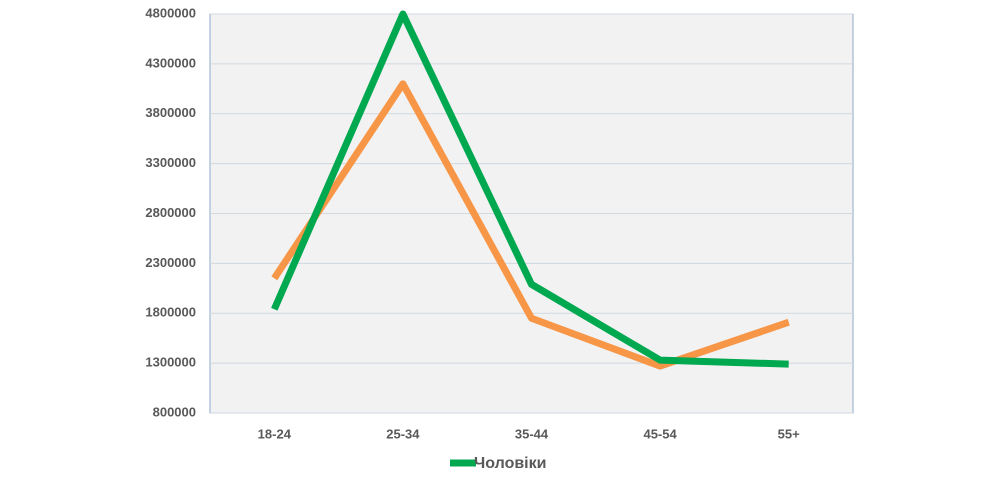  What do you see at coordinates (789, 433) in the screenshot?
I see `x-tick-label: 55+` at bounding box center [789, 433].